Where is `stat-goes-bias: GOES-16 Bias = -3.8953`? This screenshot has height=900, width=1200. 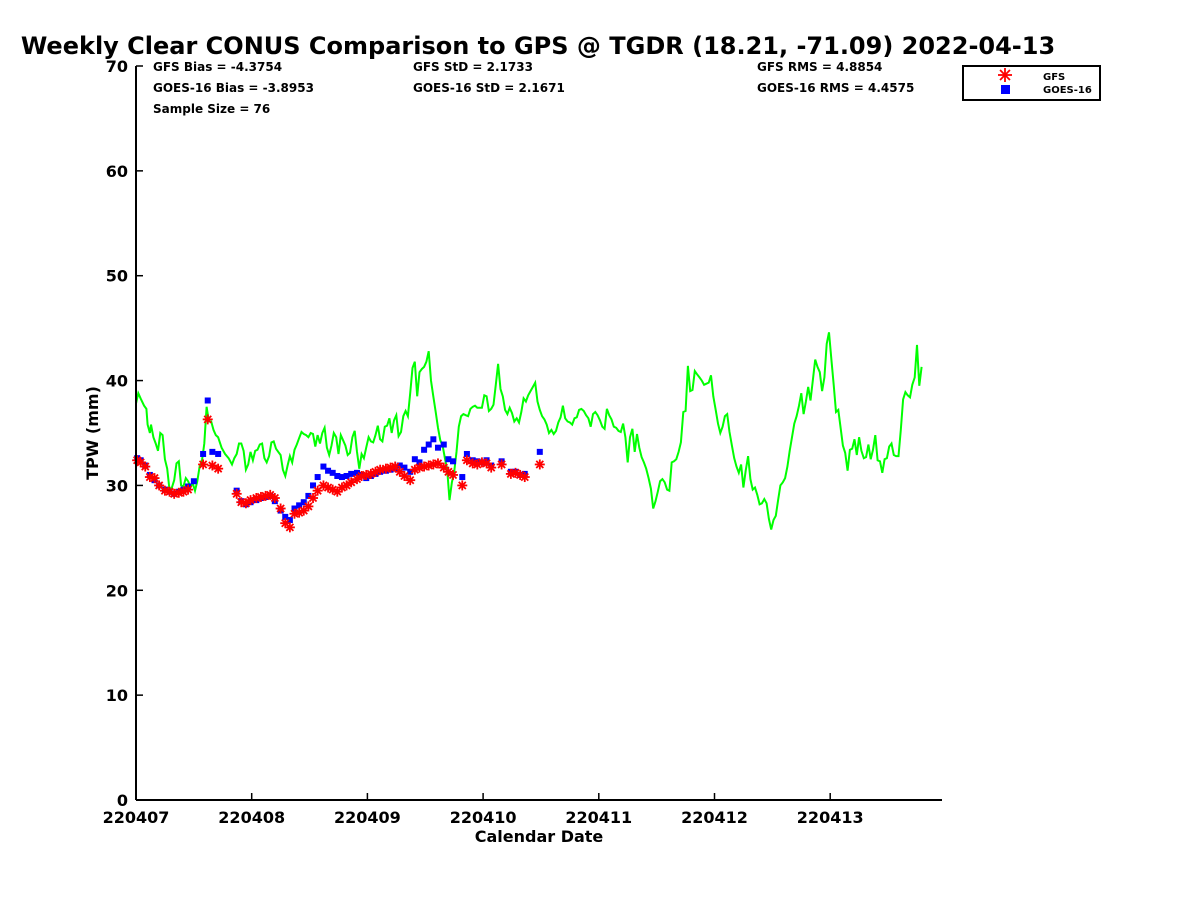
stat-goes-bias: GOES-16 Bias = -3.8953 is located at coordinates (233, 88).